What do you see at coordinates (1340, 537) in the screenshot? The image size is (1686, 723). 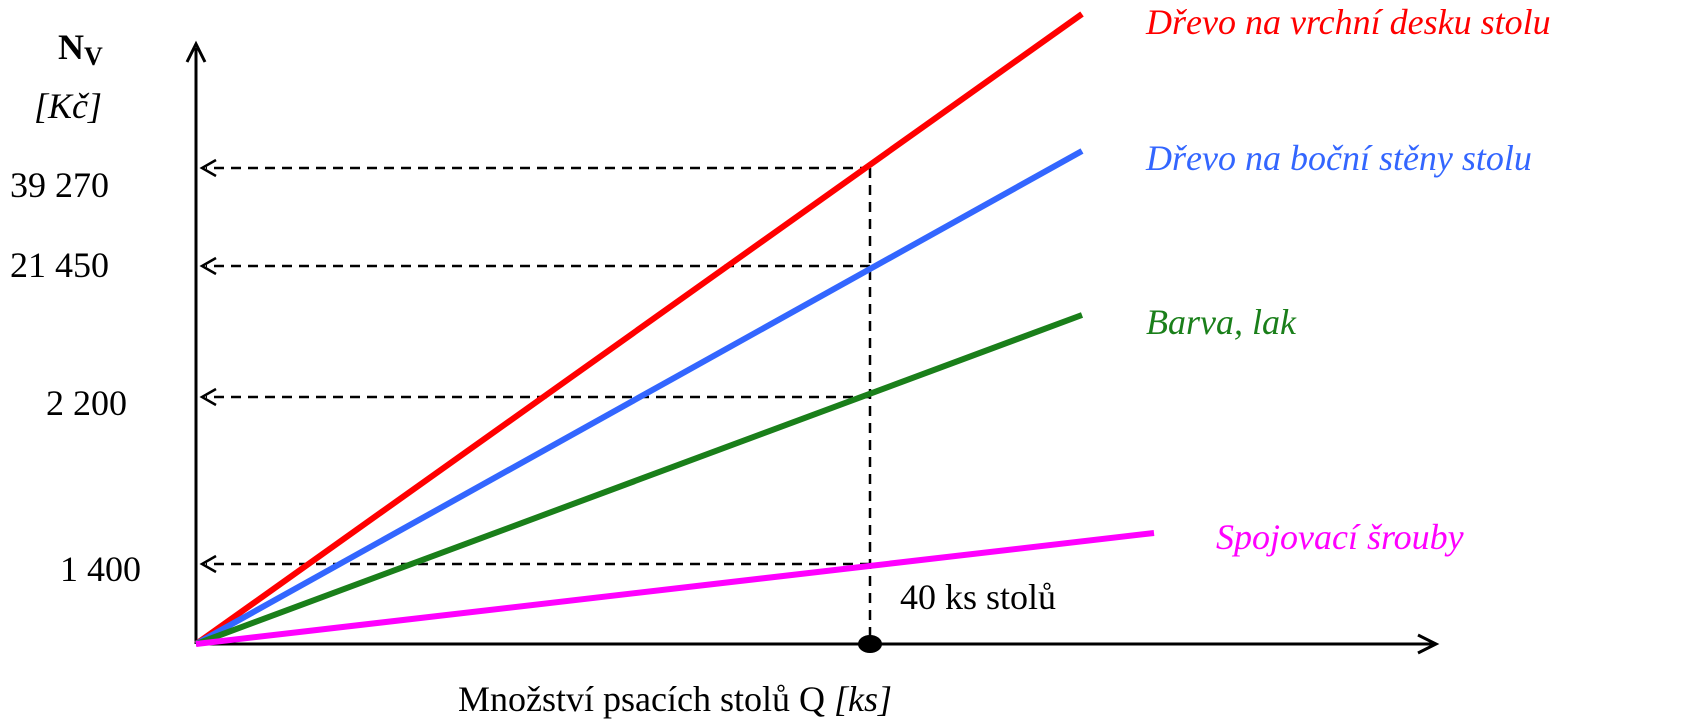 I see `series-label-srouby: Spojovací šrouby` at bounding box center [1340, 537].